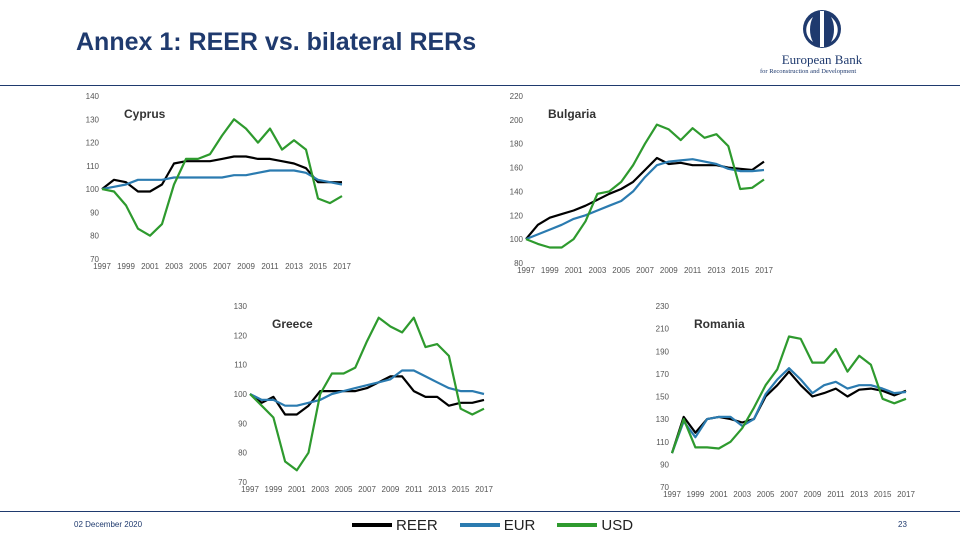 The height and width of the screenshot is (540, 960). Describe the element at coordinates (645, 270) in the screenshot. I see `bulgaria-xtick-label: 2007` at that location.